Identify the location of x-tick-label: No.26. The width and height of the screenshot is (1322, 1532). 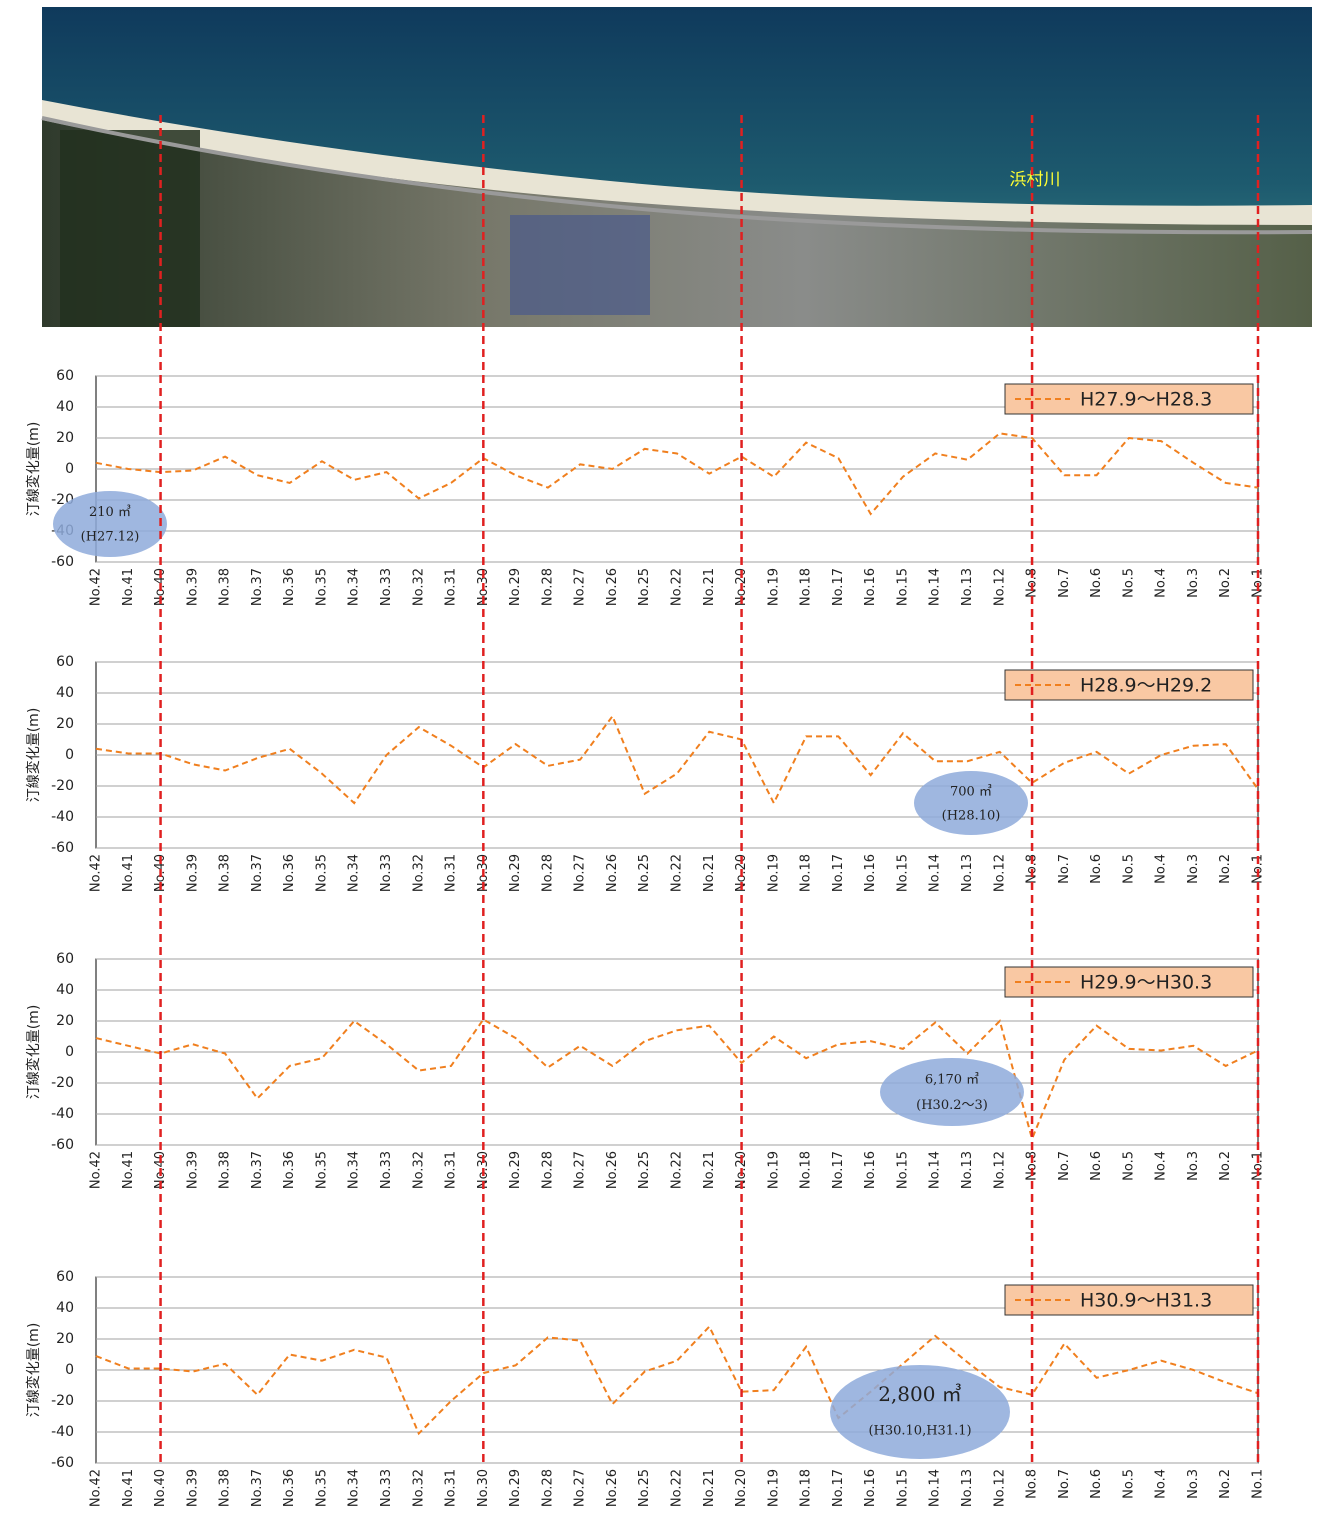
(612, 873).